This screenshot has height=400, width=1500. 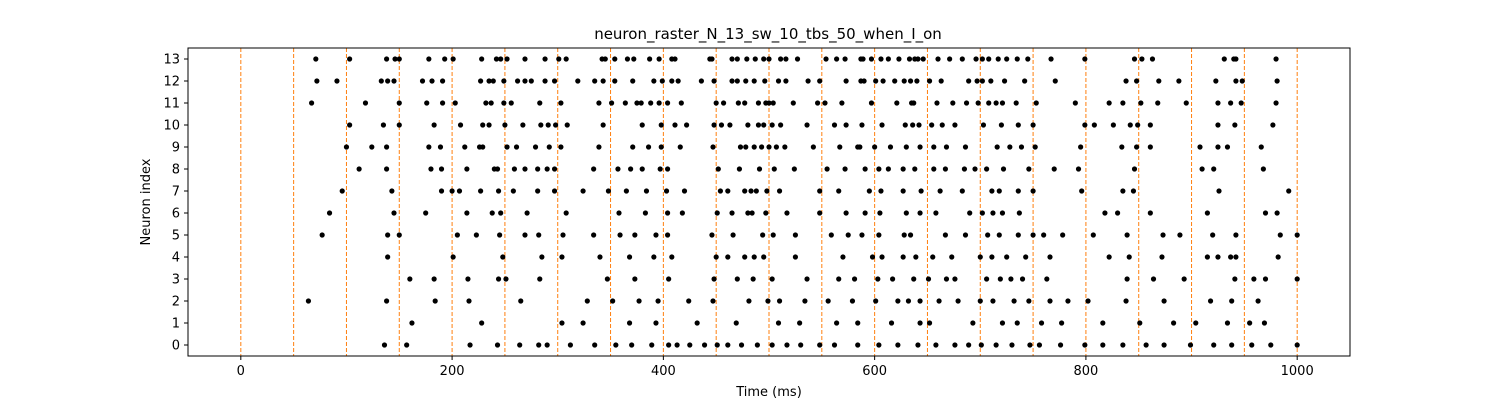 I want to click on y-tick-label: 9, so click(x=176, y=148).